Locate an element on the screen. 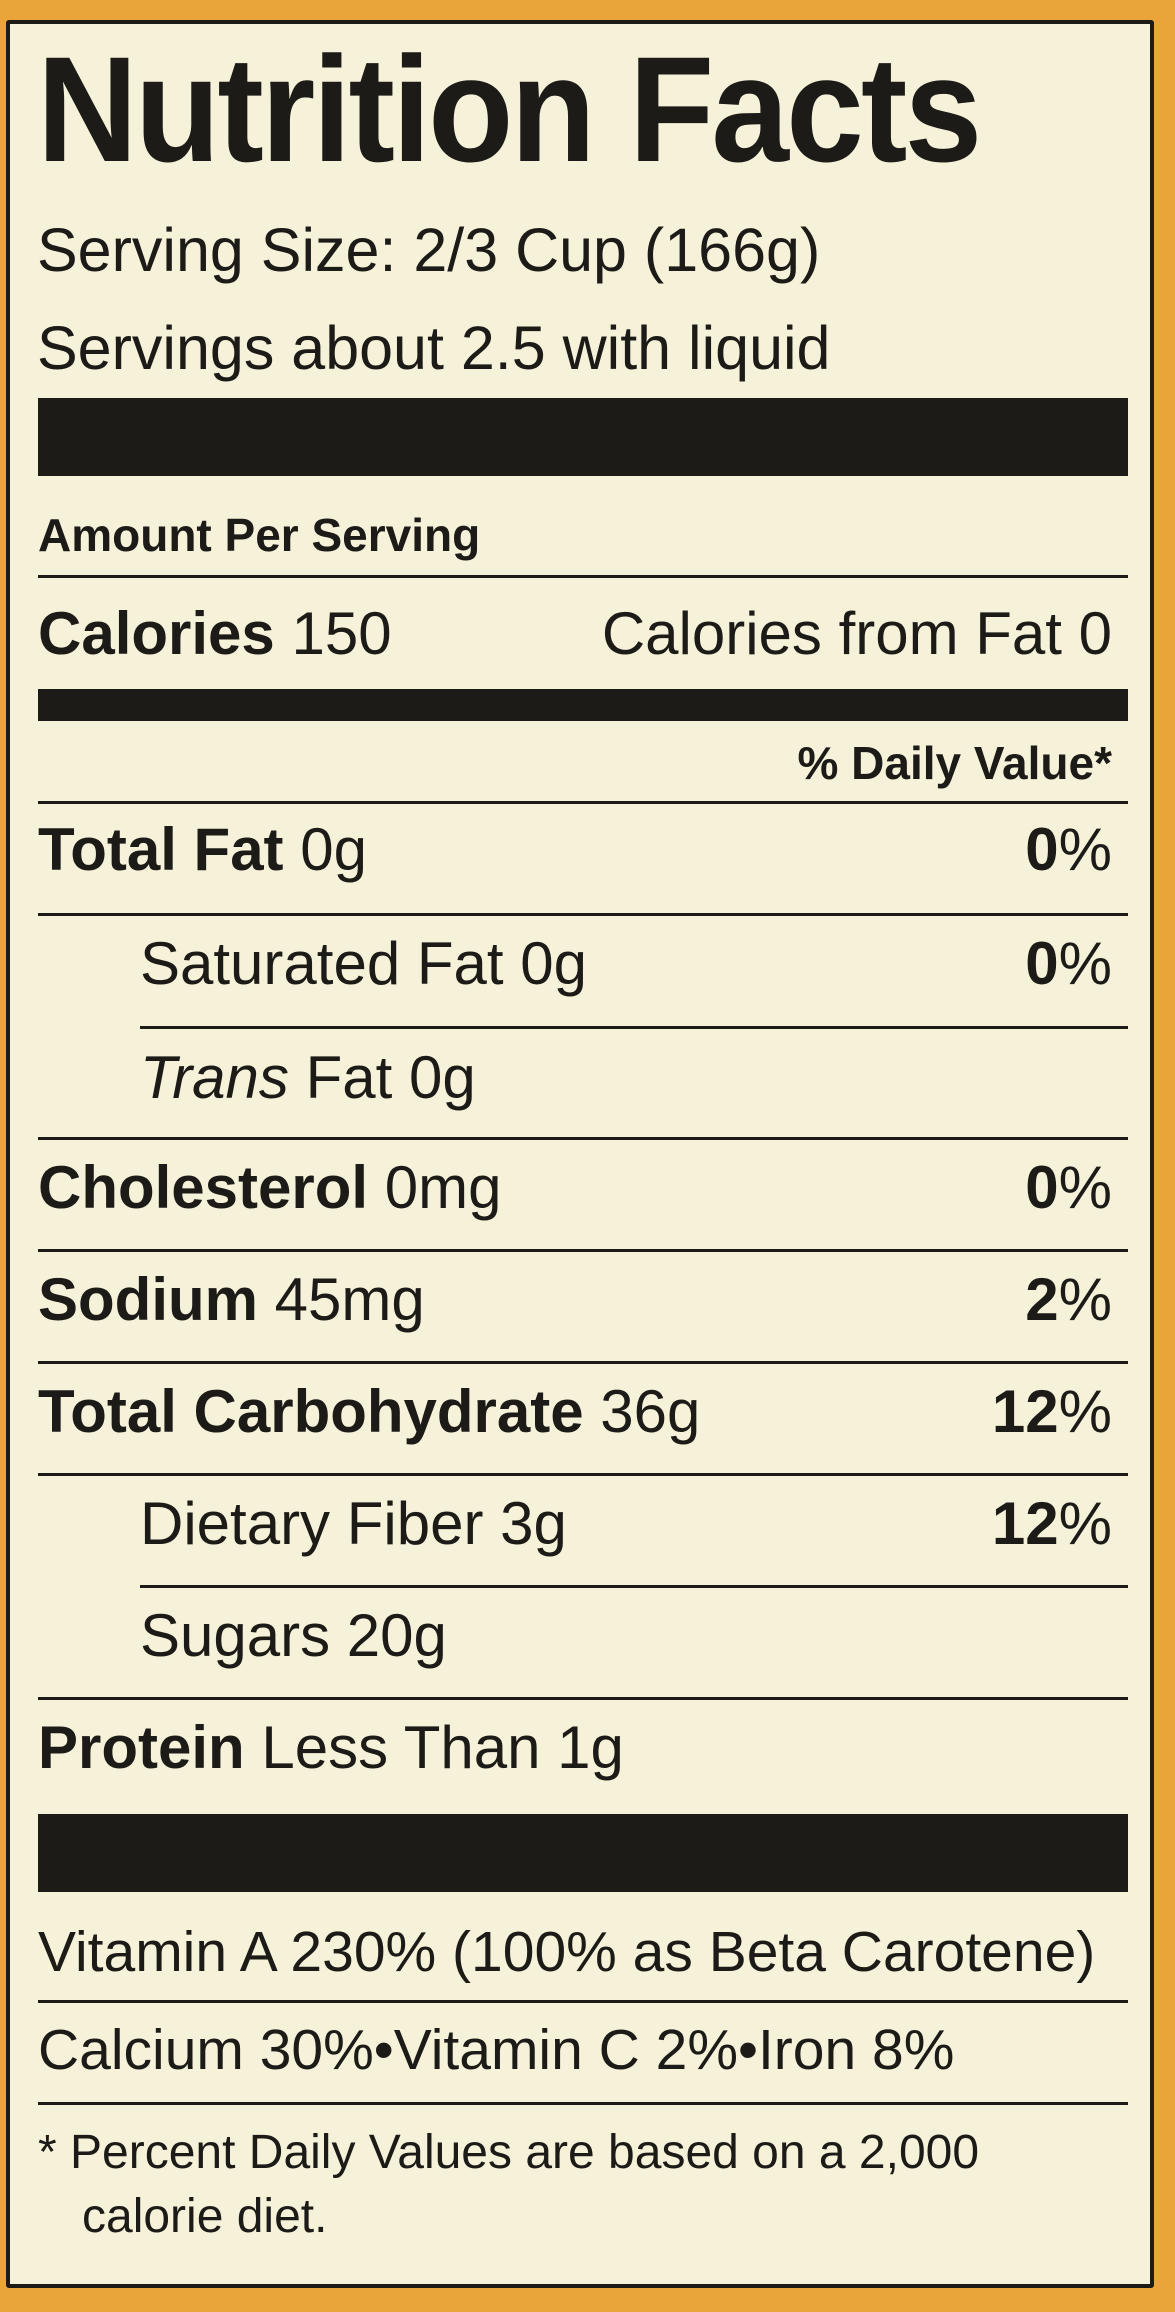 The image size is (1175, 2312). thick-divider-bottom is located at coordinates (583, 1853).